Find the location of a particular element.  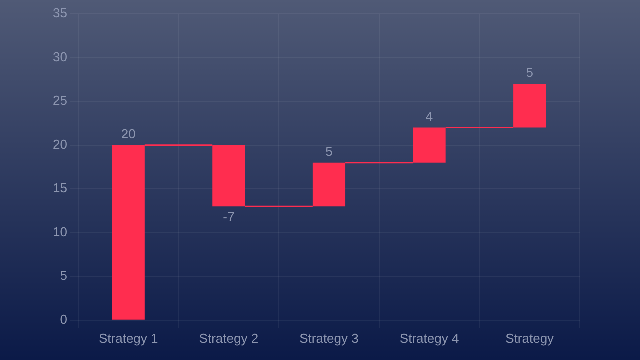

y-tick-label: 30 is located at coordinates (60, 56).